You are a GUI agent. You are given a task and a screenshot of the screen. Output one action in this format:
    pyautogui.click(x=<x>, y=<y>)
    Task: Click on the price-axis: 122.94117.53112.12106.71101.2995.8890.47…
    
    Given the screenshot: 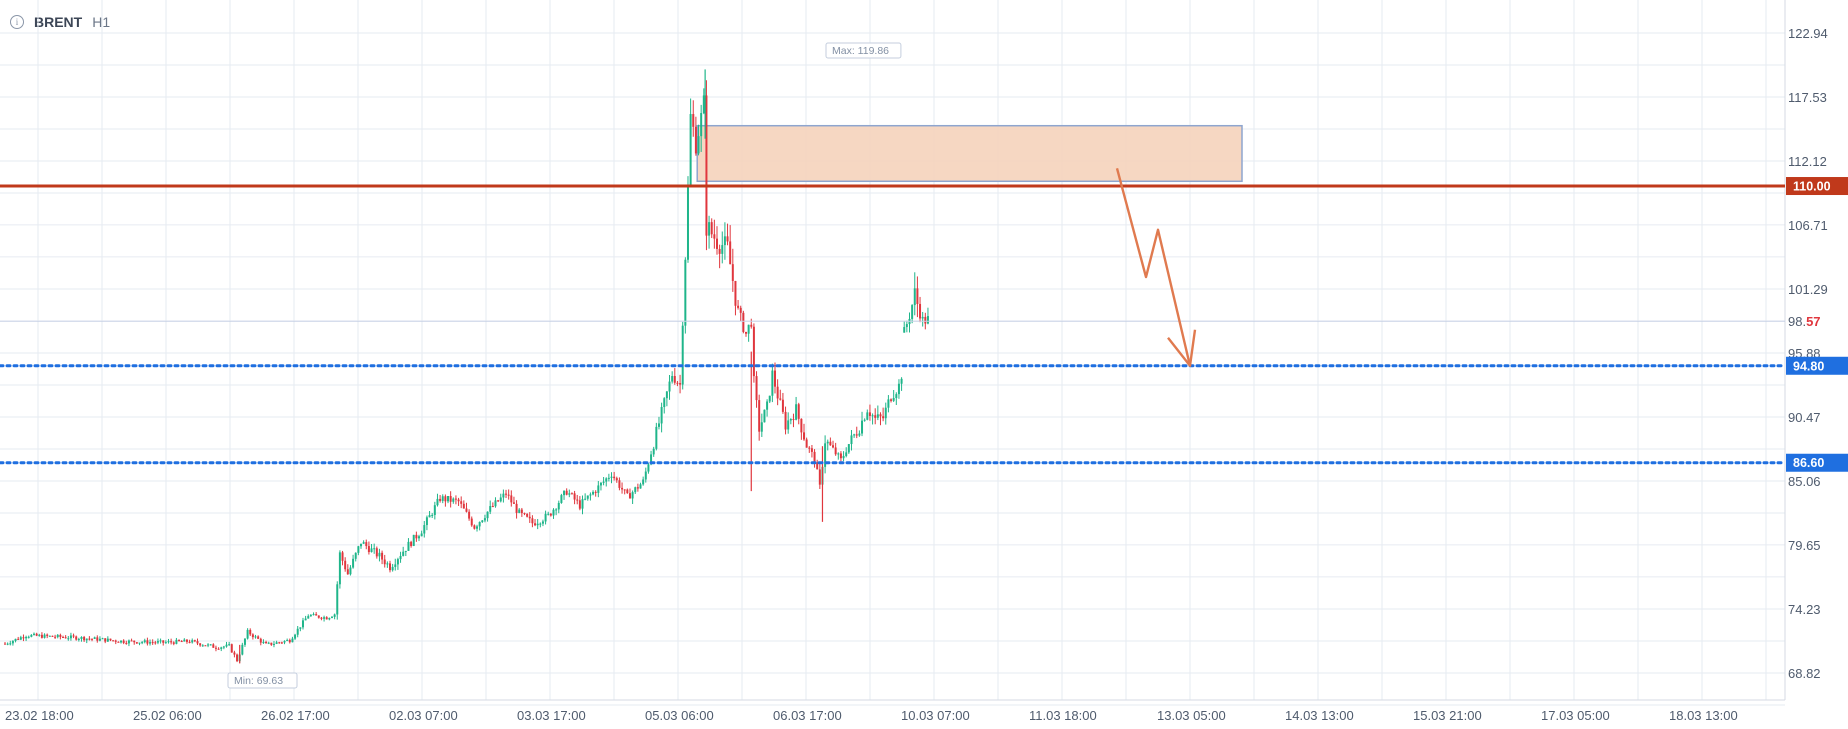 What is the action you would take?
    pyautogui.click(x=1817, y=353)
    